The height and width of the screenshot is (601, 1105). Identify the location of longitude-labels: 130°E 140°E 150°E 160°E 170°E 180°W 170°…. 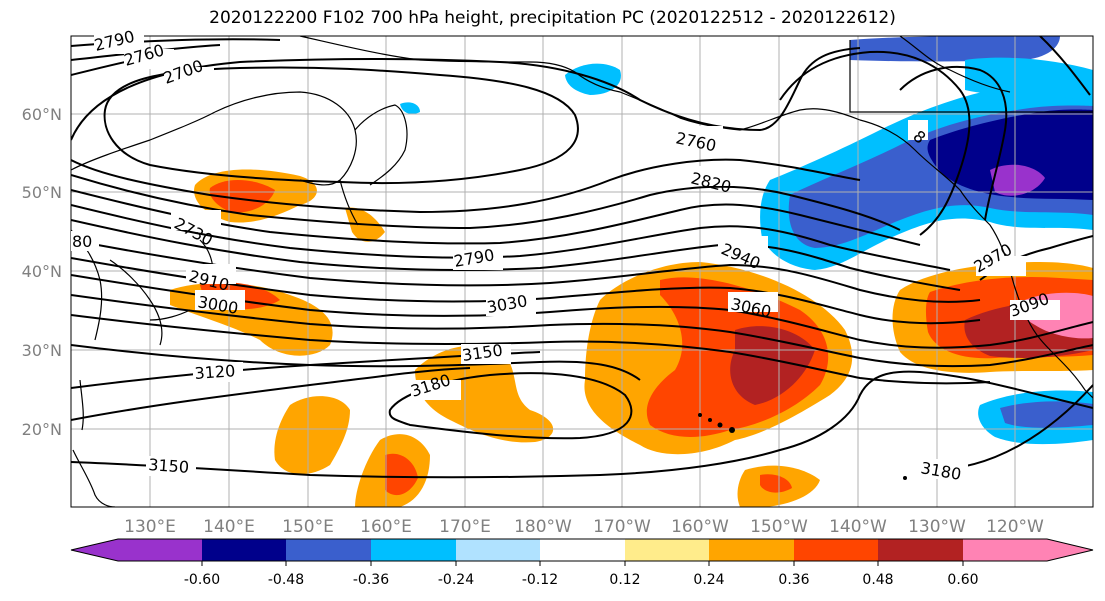
(584, 527).